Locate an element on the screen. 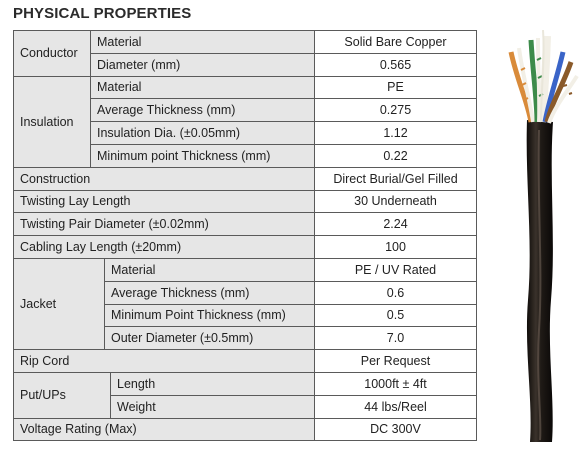  row-label: Minimum point Thickness (mm) is located at coordinates (202, 155).